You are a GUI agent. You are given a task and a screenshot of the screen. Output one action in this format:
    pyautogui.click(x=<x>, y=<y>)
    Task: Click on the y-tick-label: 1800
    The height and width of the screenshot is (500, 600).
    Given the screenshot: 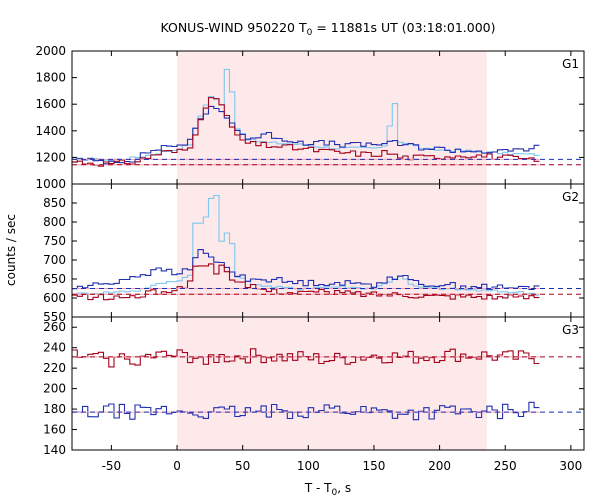 What is the action you would take?
    pyautogui.click(x=50, y=78)
    